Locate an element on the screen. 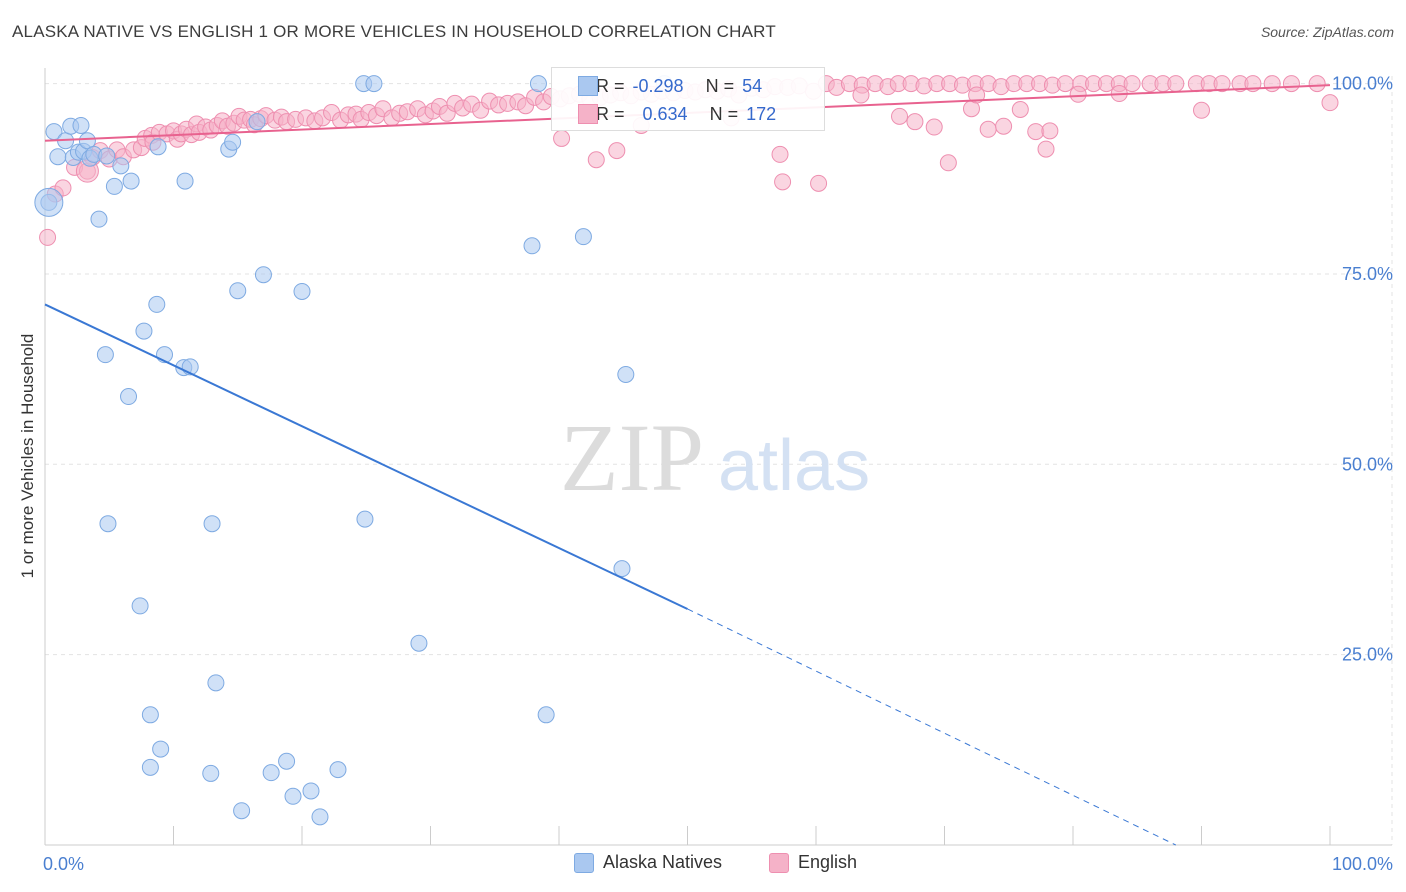 The image size is (1406, 892). alaska-natives-trend-extension is located at coordinates (932, 727).